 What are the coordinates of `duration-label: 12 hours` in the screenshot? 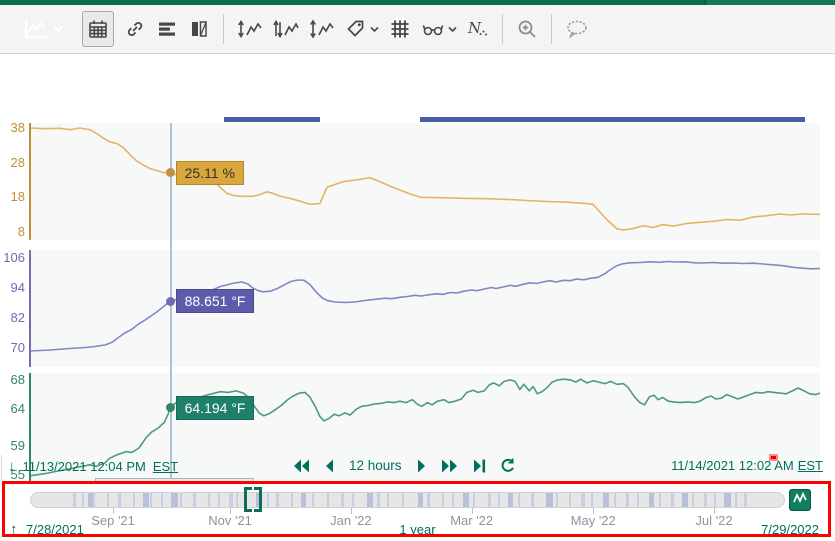 It's located at (375, 465).